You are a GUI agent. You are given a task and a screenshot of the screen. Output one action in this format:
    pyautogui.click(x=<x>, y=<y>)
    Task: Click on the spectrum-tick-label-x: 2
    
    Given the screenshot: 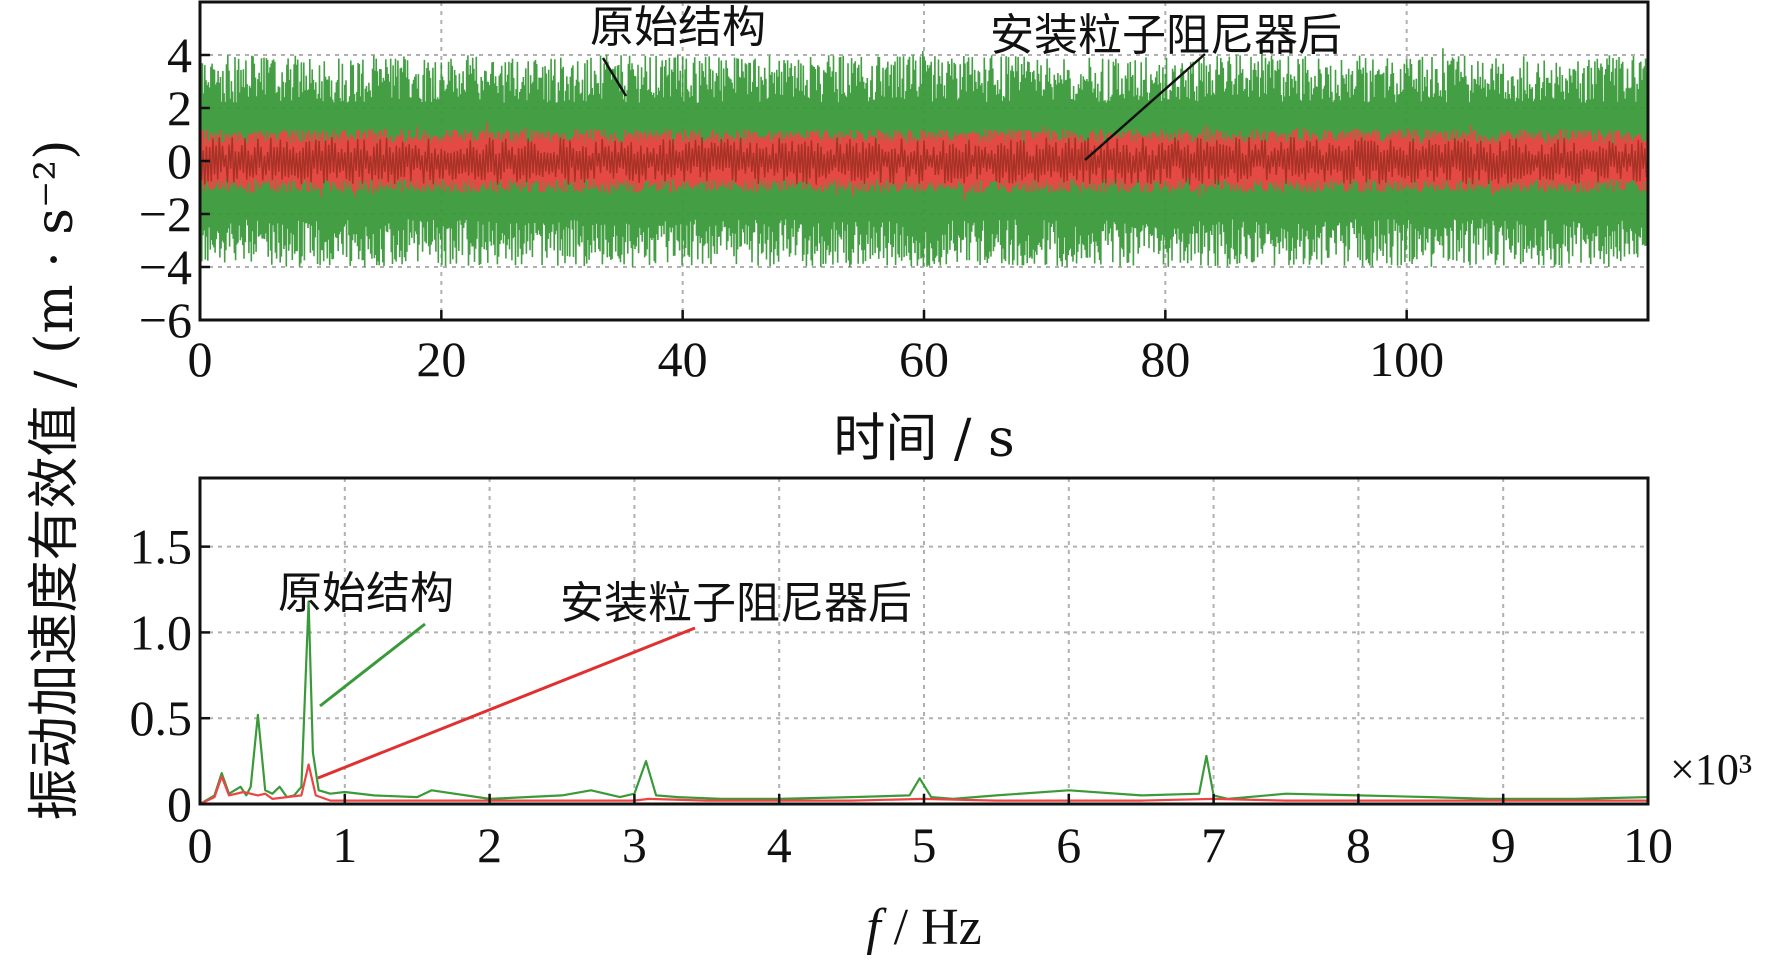 What is the action you would take?
    pyautogui.click(x=489, y=845)
    